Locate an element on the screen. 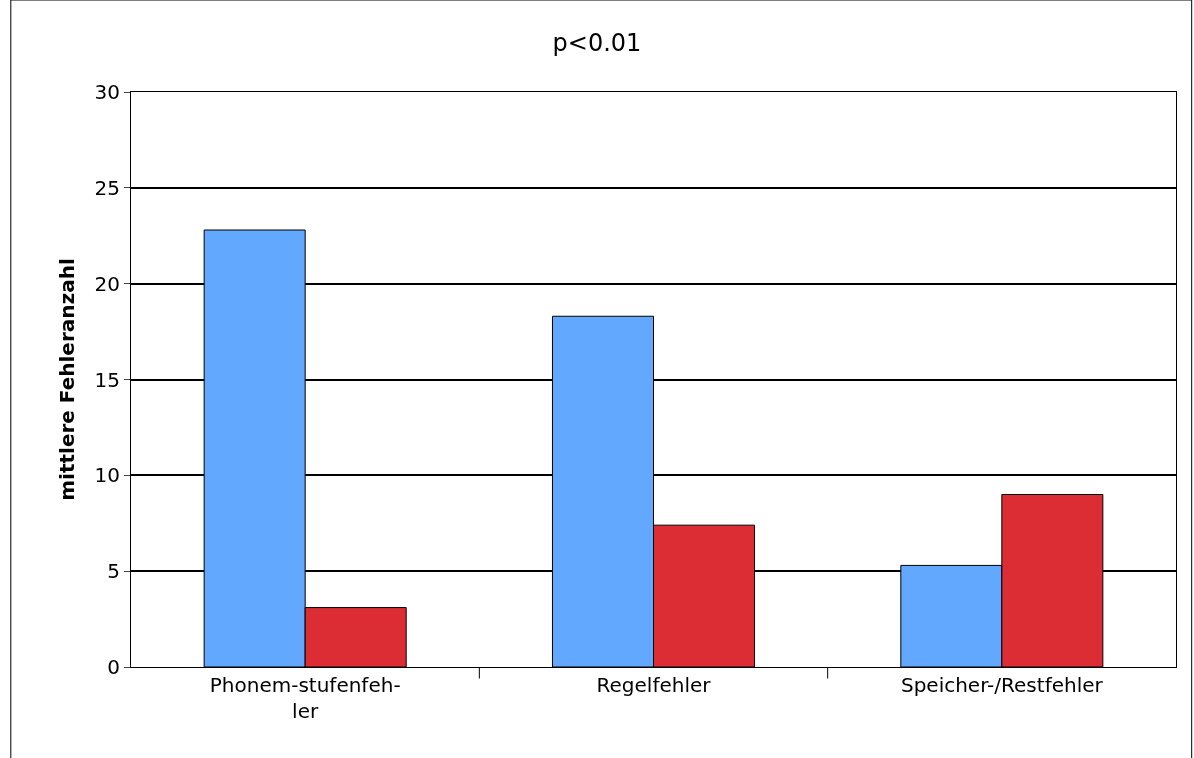 The image size is (1194, 758). y-tick-label: 30 is located at coordinates (107, 92).